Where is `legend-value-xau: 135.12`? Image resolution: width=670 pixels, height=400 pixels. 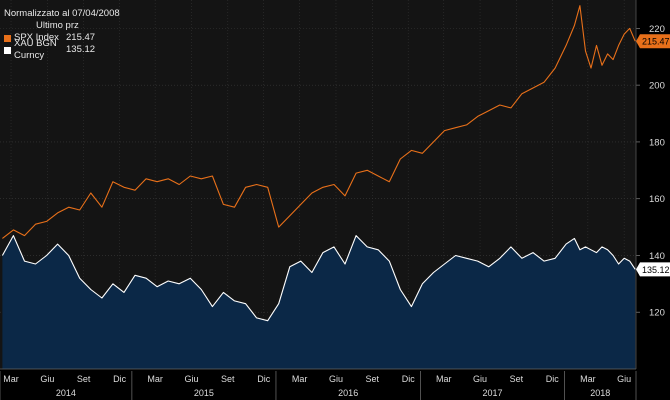
legend-value-xau: 135.12 is located at coordinates (81, 49).